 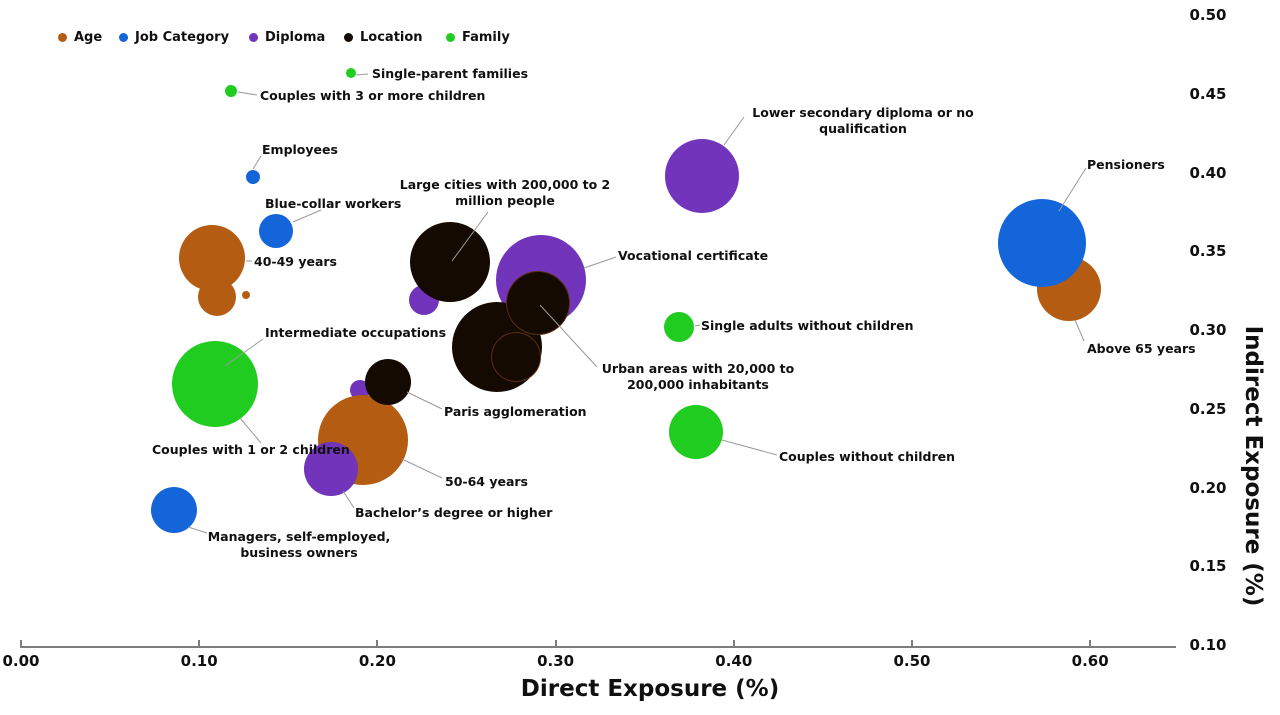 I want to click on annotation-50-64-years: 50-64 years, so click(x=486, y=481).